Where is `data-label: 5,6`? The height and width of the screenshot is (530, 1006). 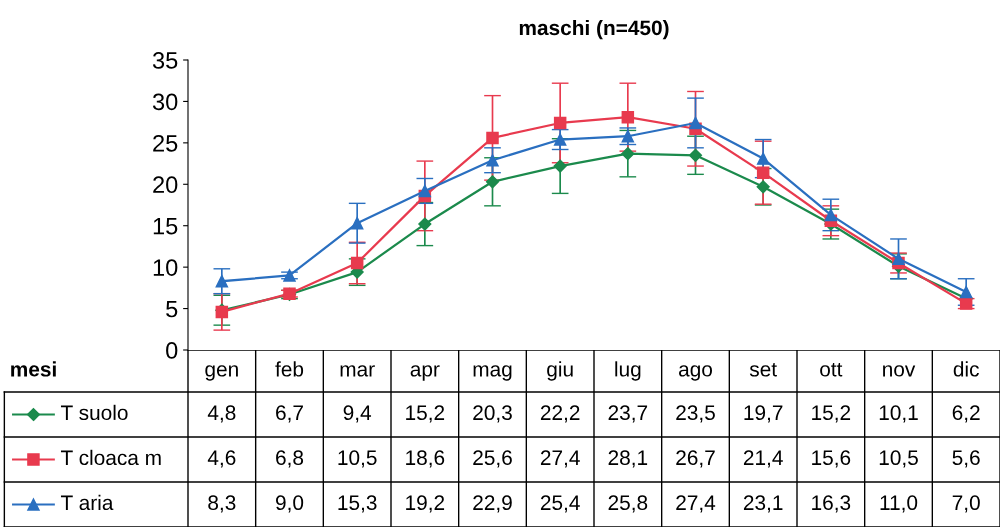
data-label: 5,6 is located at coordinates (966, 459).